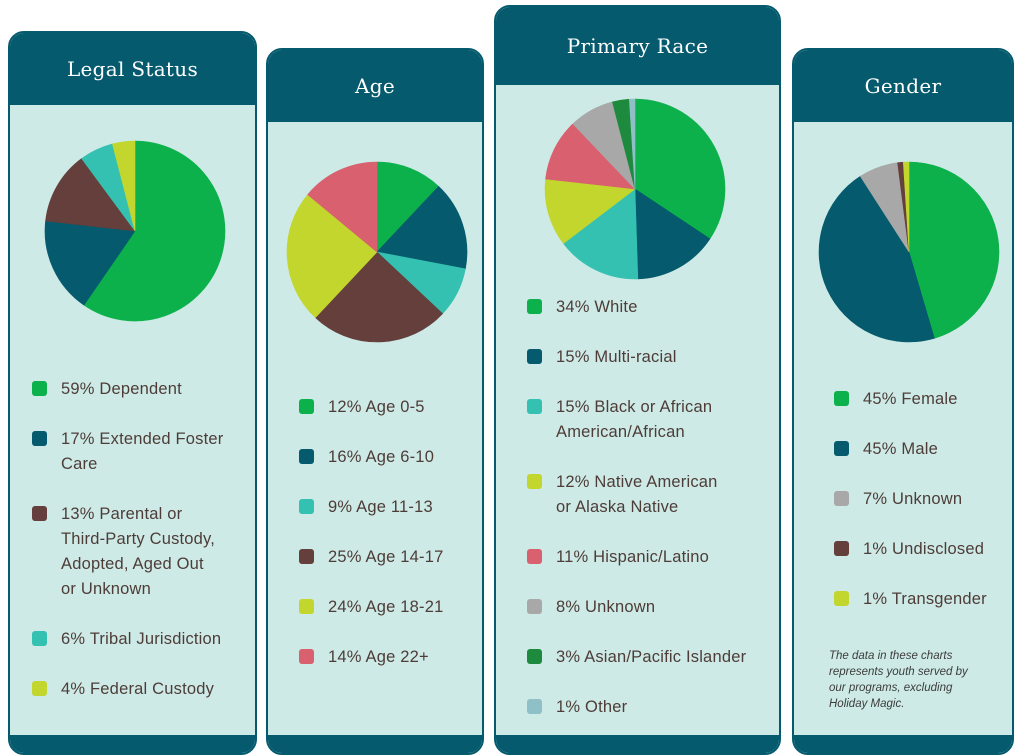 Image resolution: width=1024 pixels, height=755 pixels. I want to click on pie-slice-1-transgender, so click(906, 207).